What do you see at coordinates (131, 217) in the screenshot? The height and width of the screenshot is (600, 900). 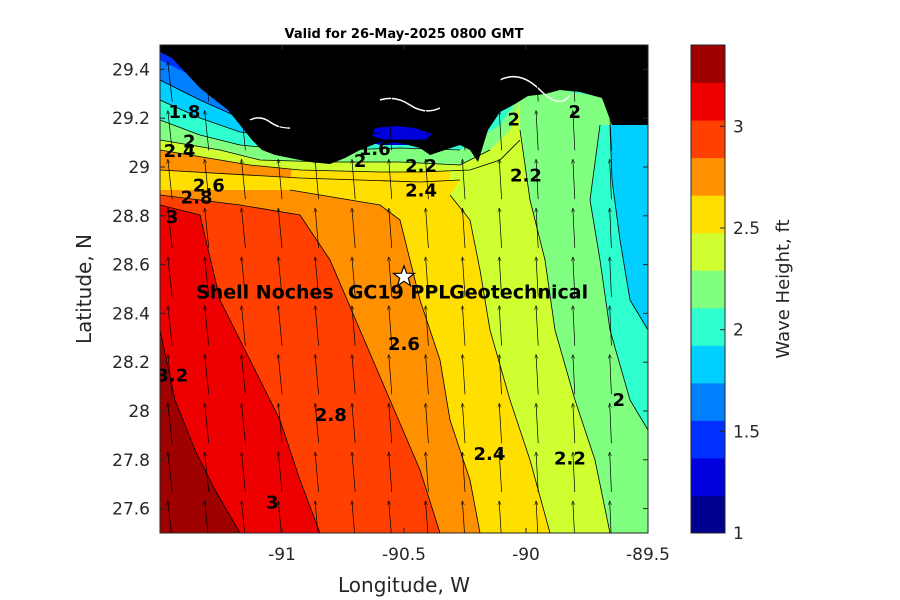 I see `y-tick-label: 28.8` at bounding box center [131, 217].